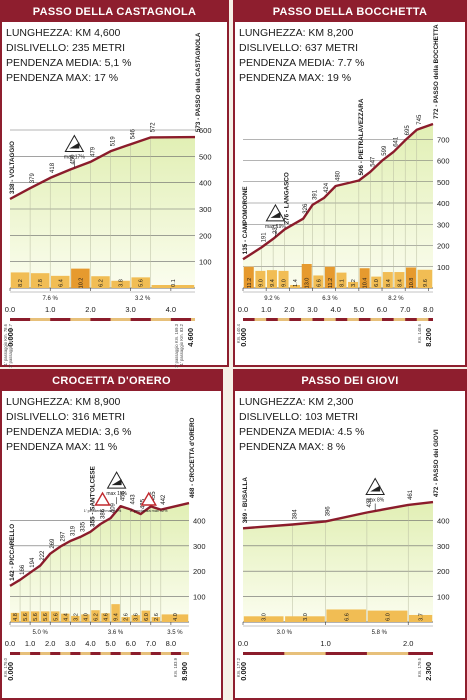 This screenshot has height=700, width=467. I want to click on gradient-value-label: 5.6, so click(26, 617).